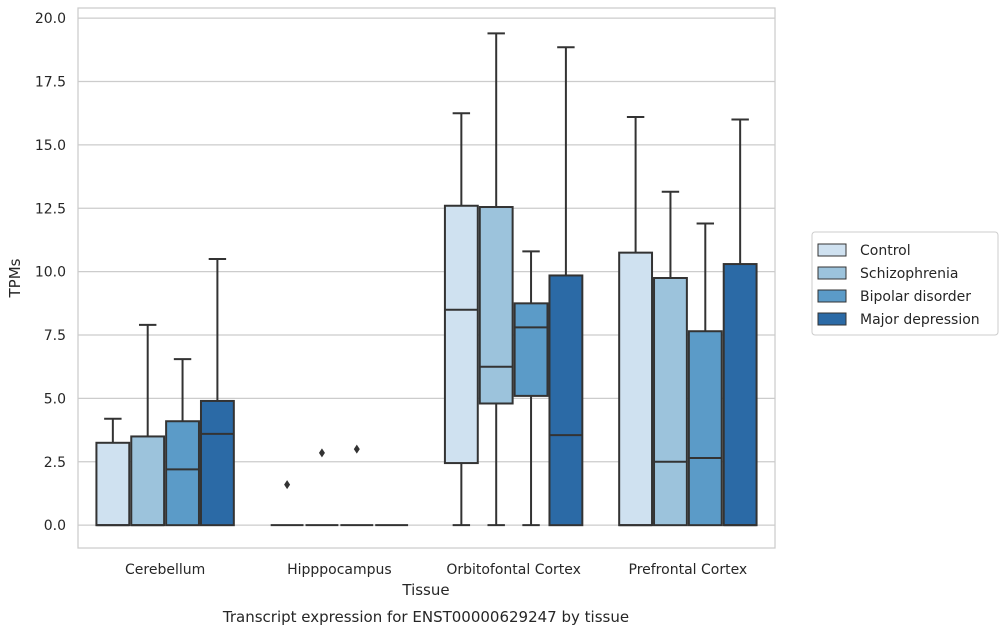 The height and width of the screenshot is (634, 1007). What do you see at coordinates (339, 570) in the screenshot?
I see `x-tick-label: Hipppocampus` at bounding box center [339, 570].